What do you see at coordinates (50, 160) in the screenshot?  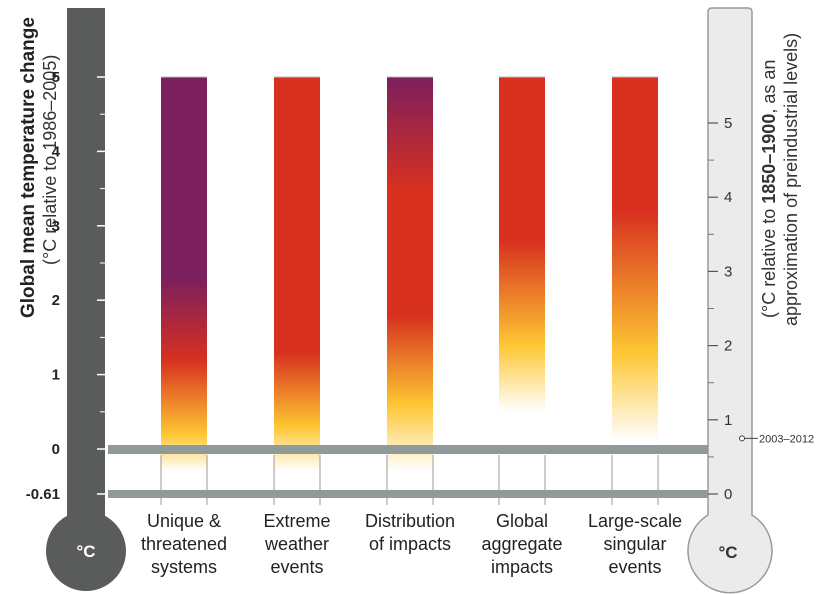 I see `y-axis-left-subtitle: (°C relative to 1986–2005)` at bounding box center [50, 160].